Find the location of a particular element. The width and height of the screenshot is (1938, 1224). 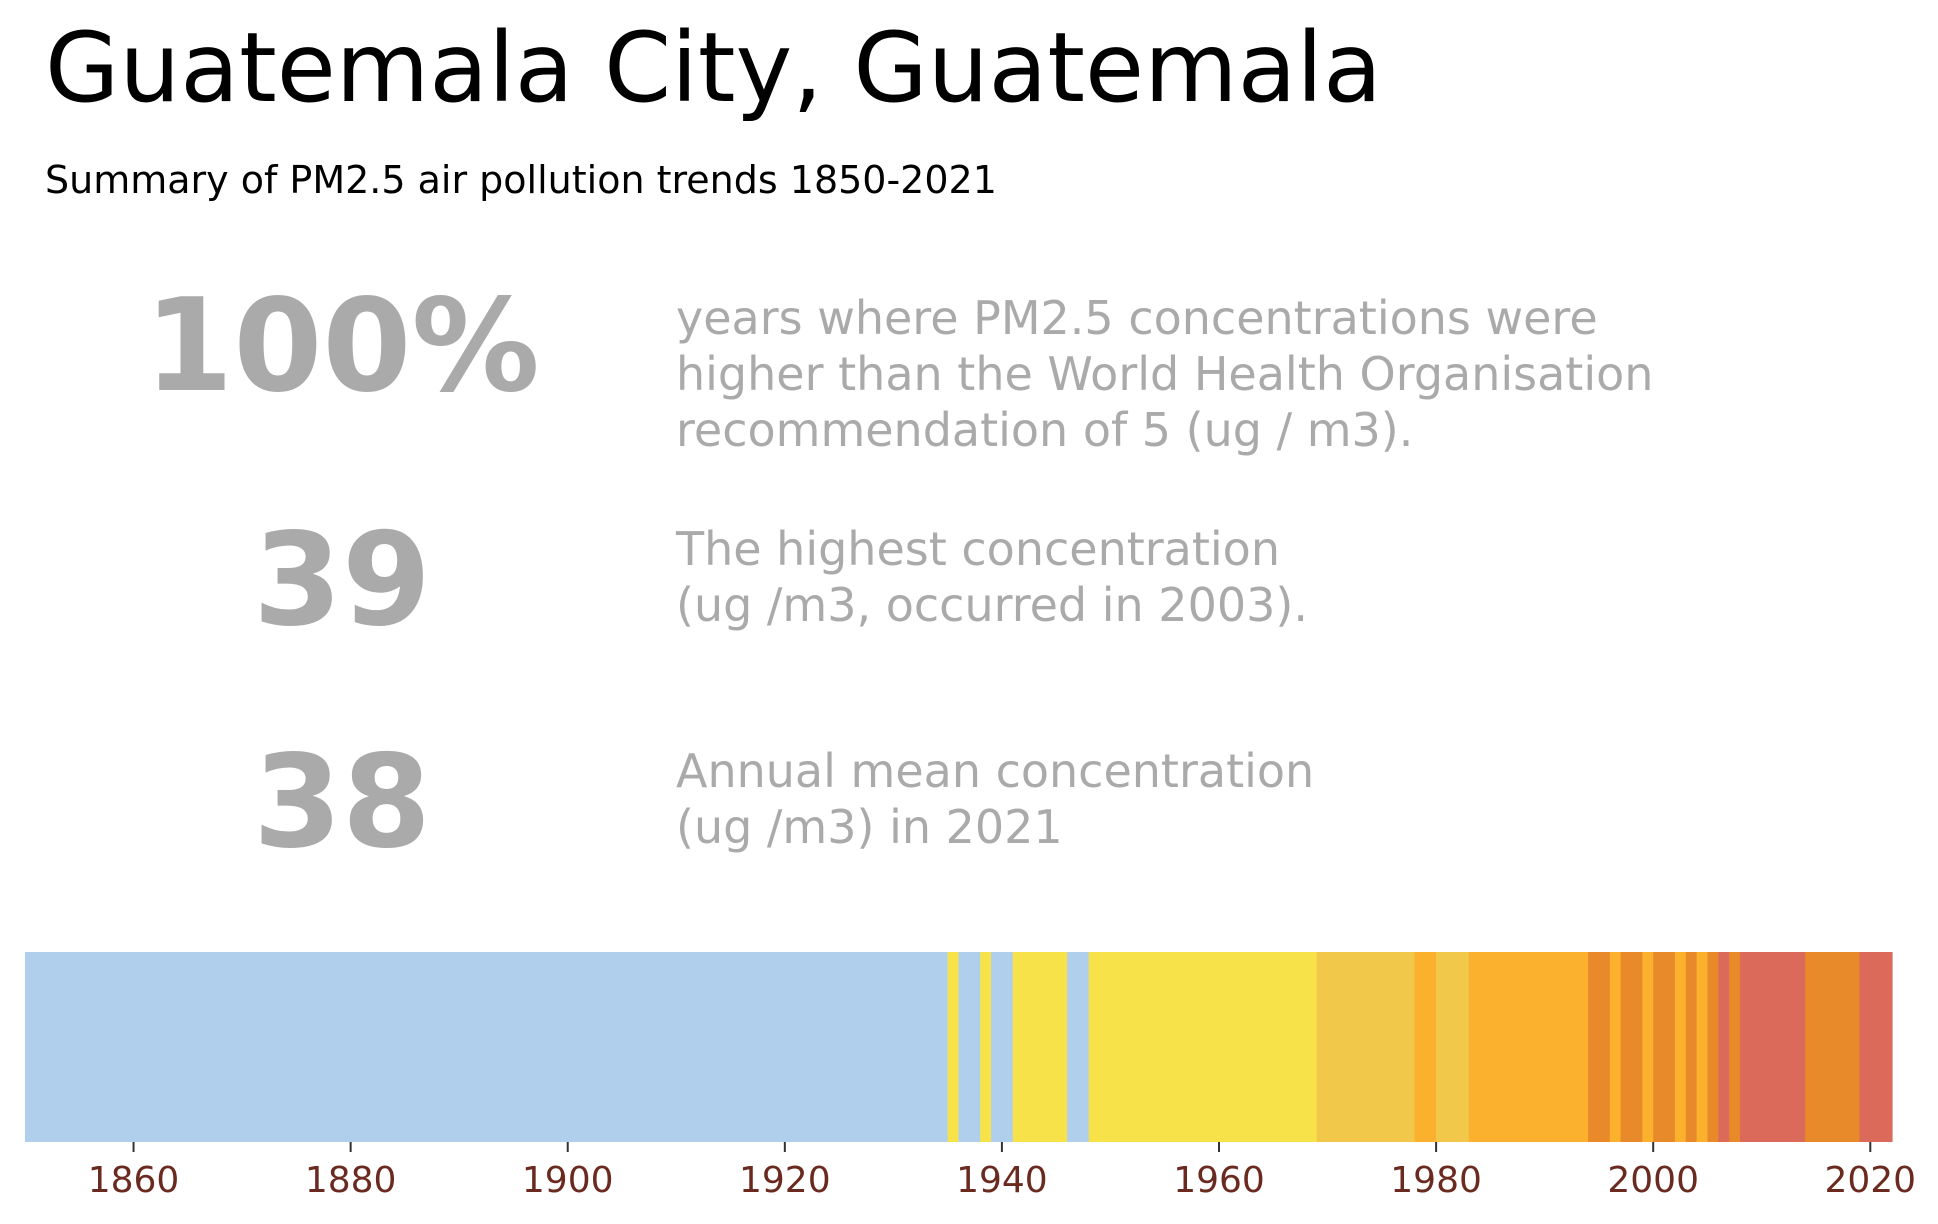

stripe-1850-1935 is located at coordinates (487, 1047).